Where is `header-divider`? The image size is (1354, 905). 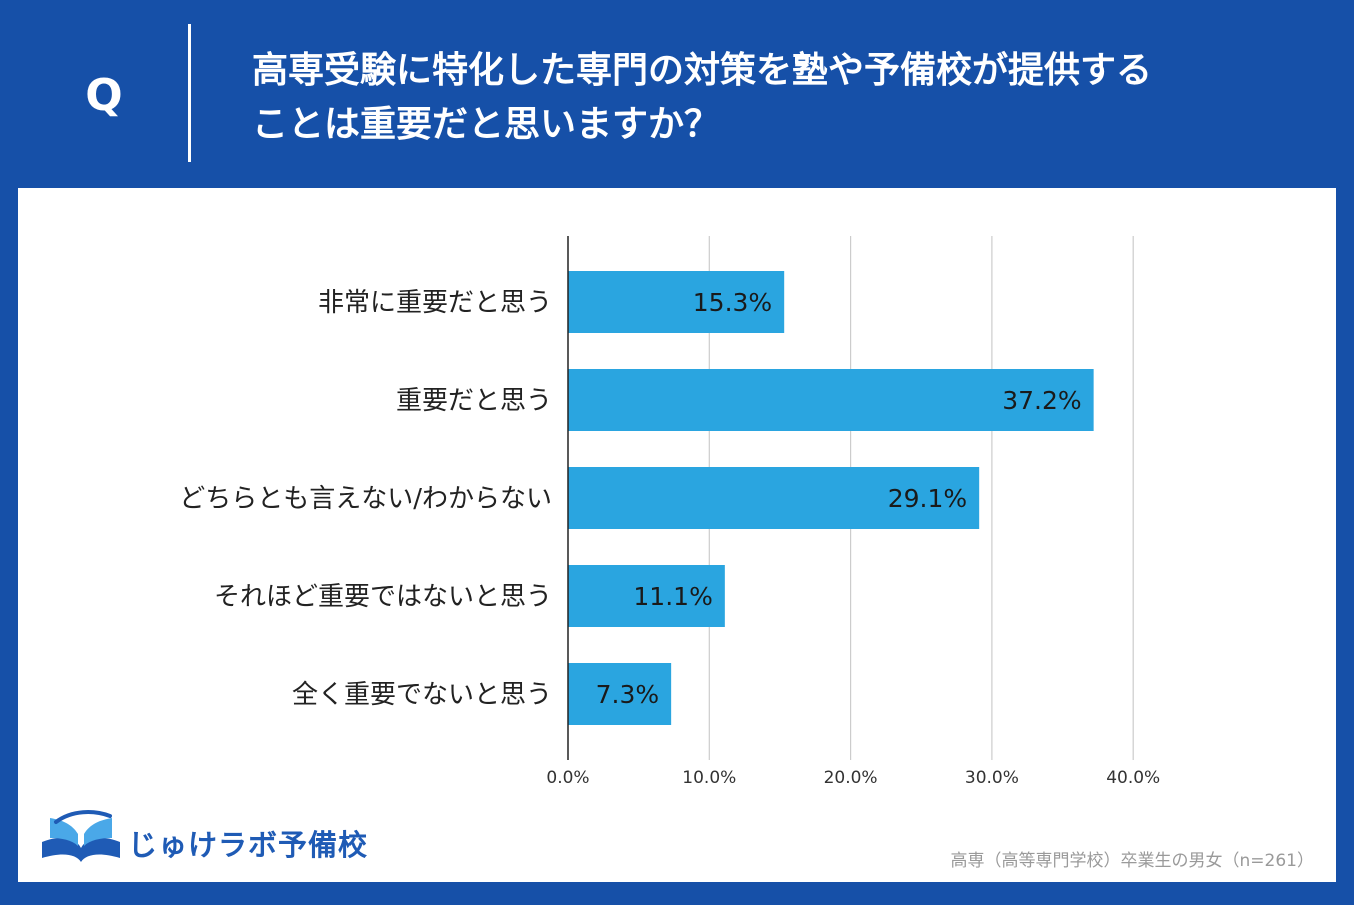
header-divider is located at coordinates (189, 93).